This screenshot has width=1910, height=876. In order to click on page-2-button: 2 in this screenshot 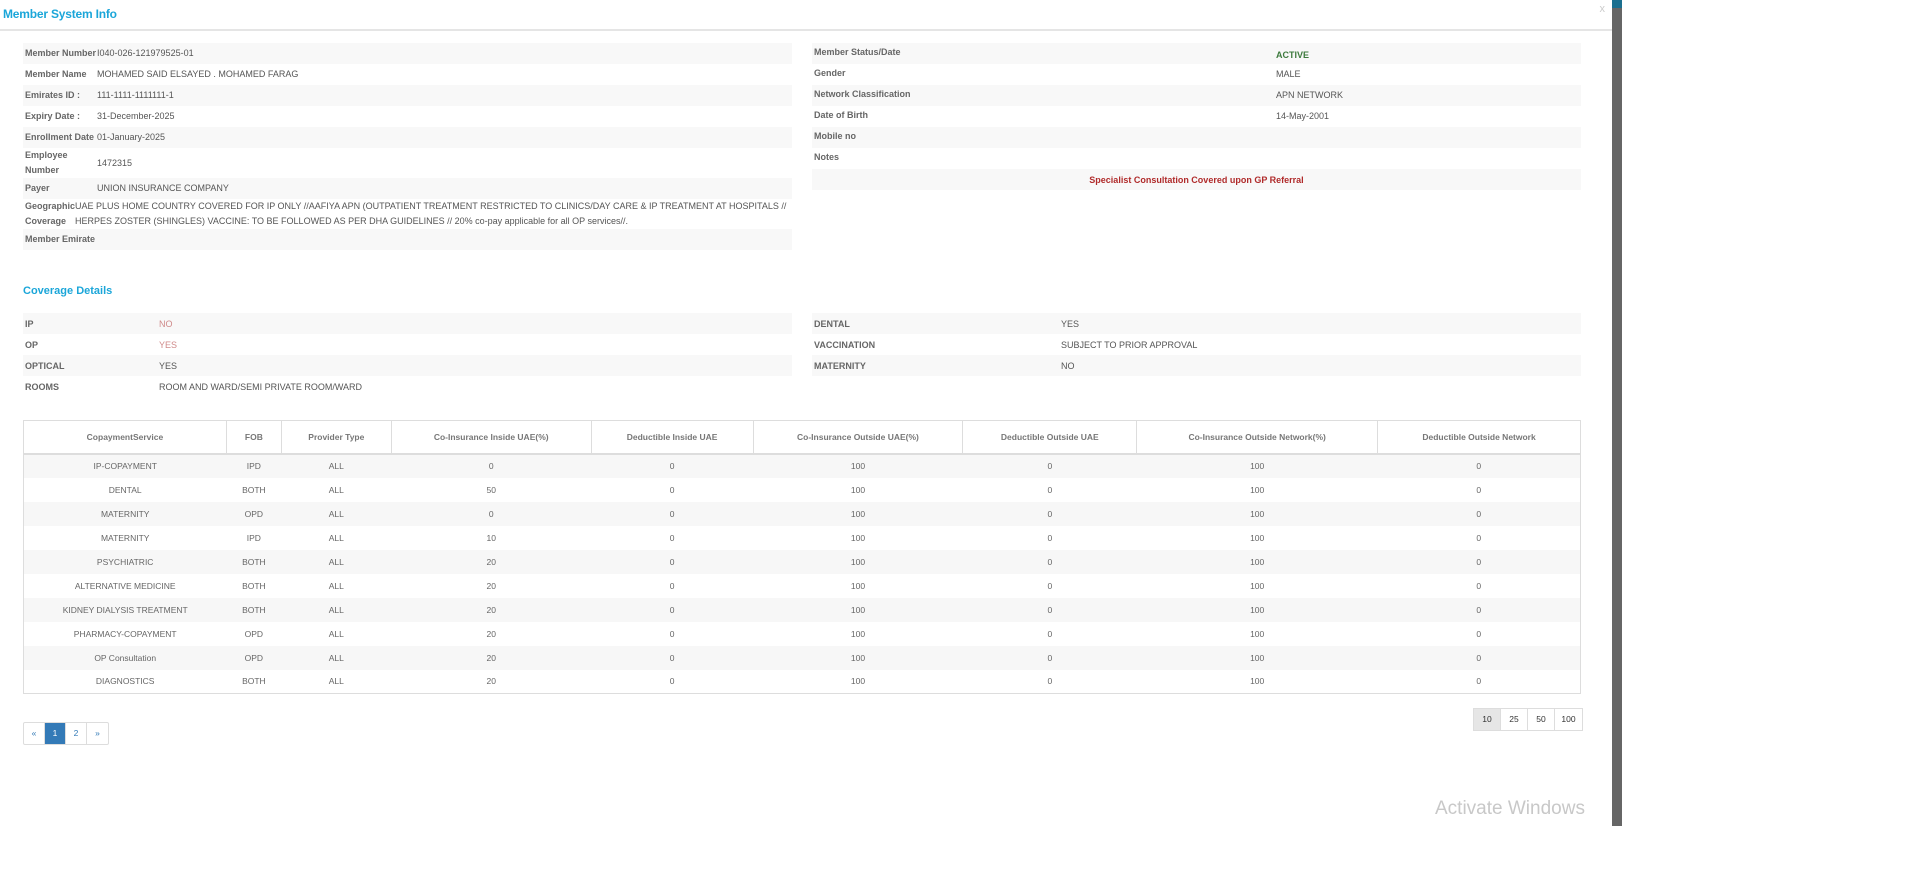, I will do `click(76, 733)`.